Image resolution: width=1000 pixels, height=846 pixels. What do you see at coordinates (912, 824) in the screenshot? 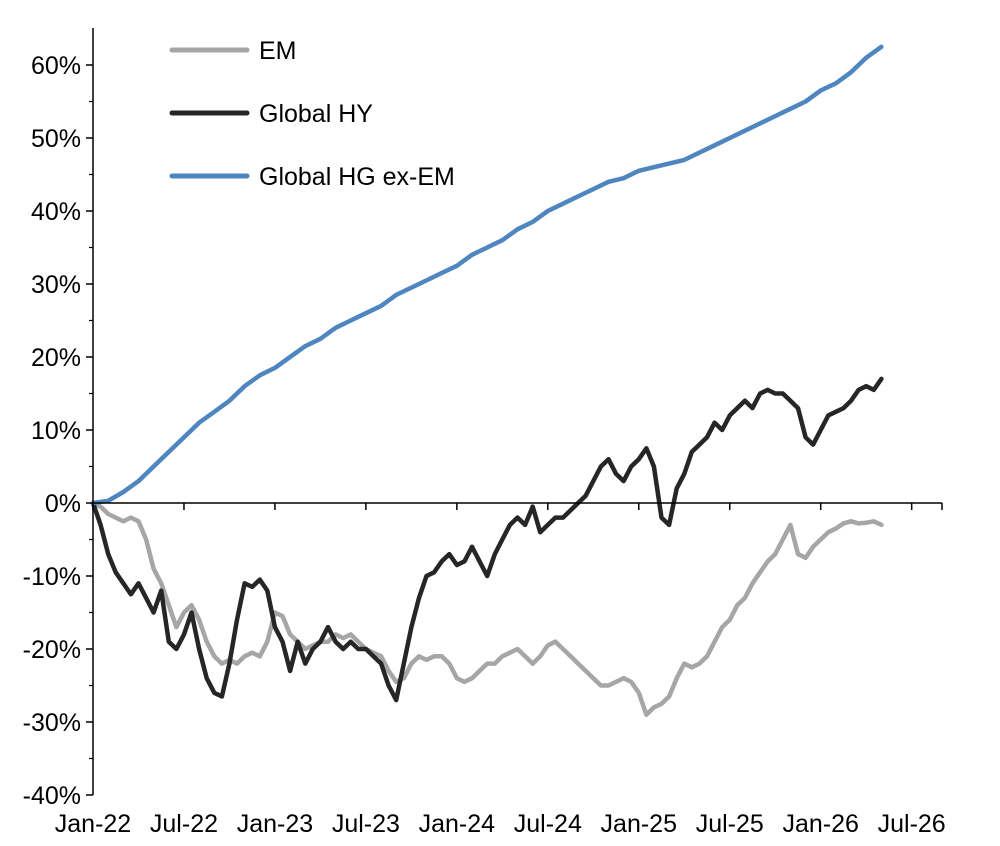
I see `x-tick-label: Jul-26` at bounding box center [912, 824].